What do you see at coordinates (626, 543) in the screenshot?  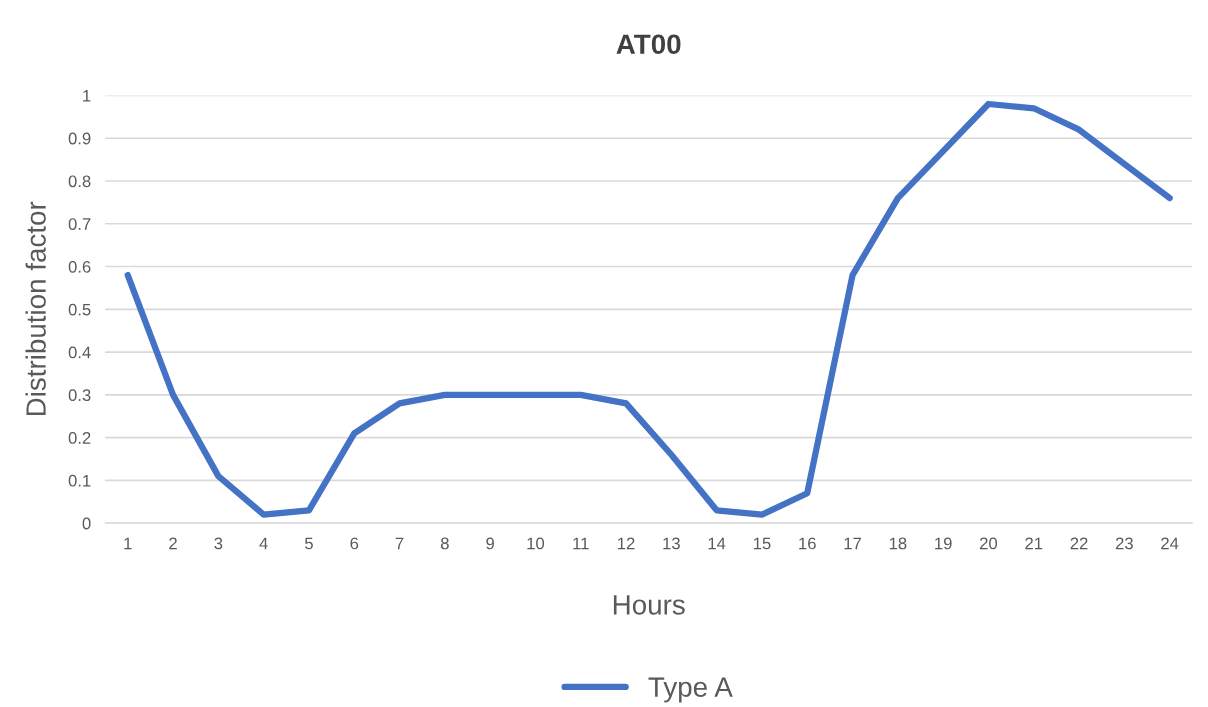 I see `x-tick-label: 12` at bounding box center [626, 543].